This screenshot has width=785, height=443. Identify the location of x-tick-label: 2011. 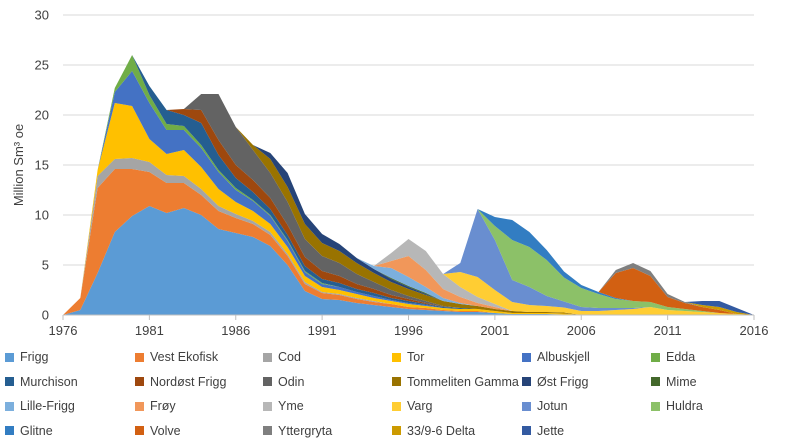
(668, 330).